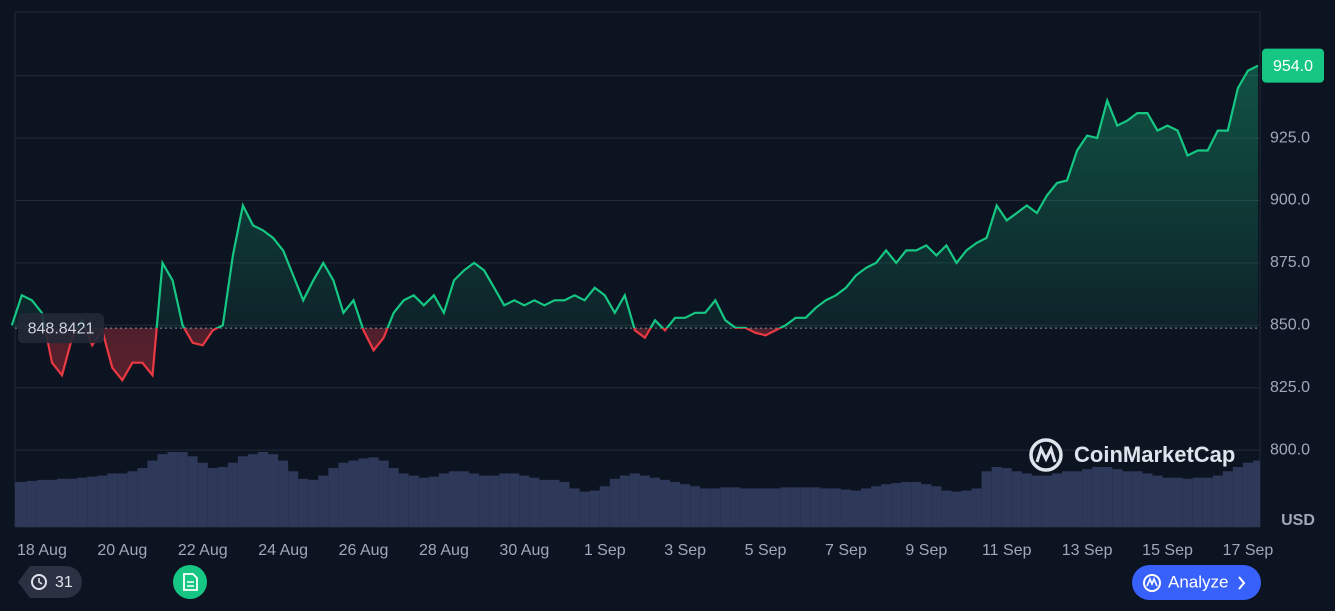  I want to click on analyze-label: Analyze, so click(1198, 581).